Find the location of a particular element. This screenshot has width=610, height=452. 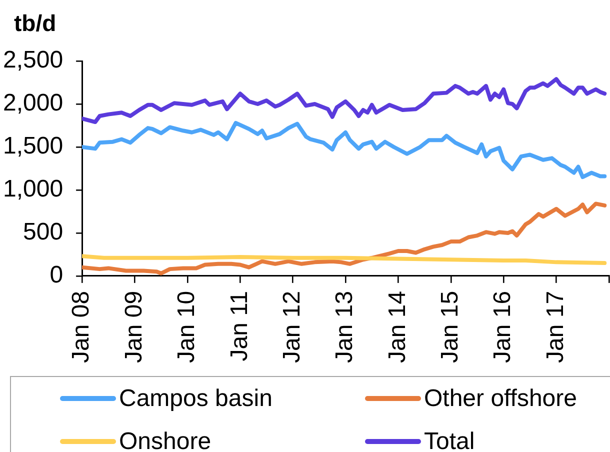

x-tick-label: Jan 17 is located at coordinates (555, 327).